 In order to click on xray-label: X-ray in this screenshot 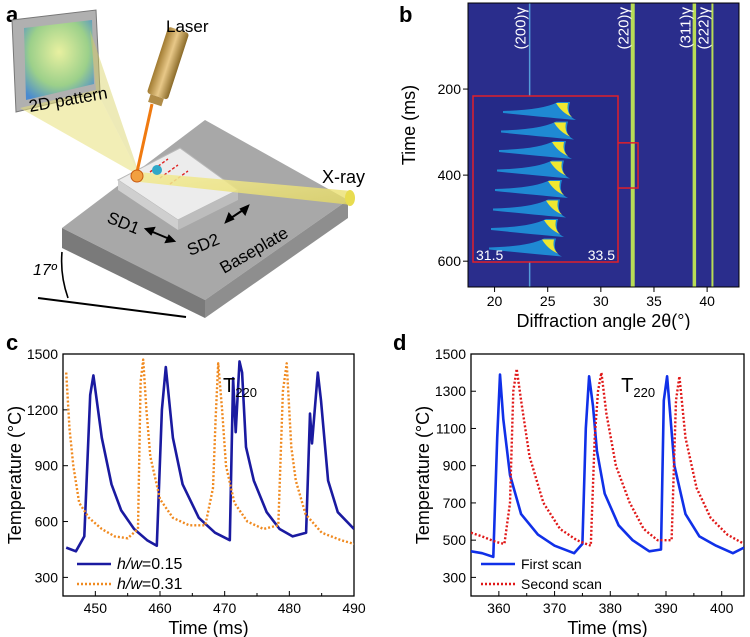, I will do `click(343, 177)`.